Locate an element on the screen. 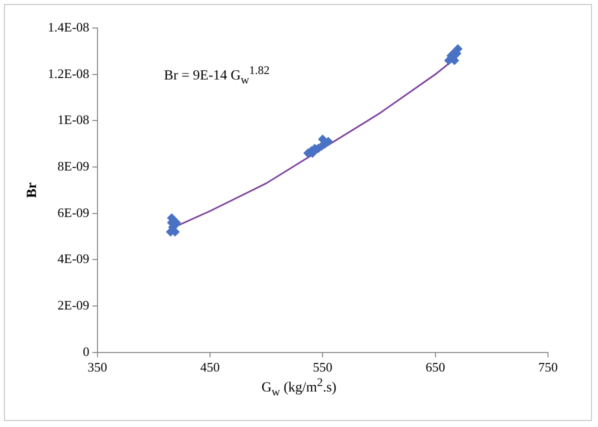 The width and height of the screenshot is (598, 427). y-tick-label: 2E-09 is located at coordinates (74, 304).